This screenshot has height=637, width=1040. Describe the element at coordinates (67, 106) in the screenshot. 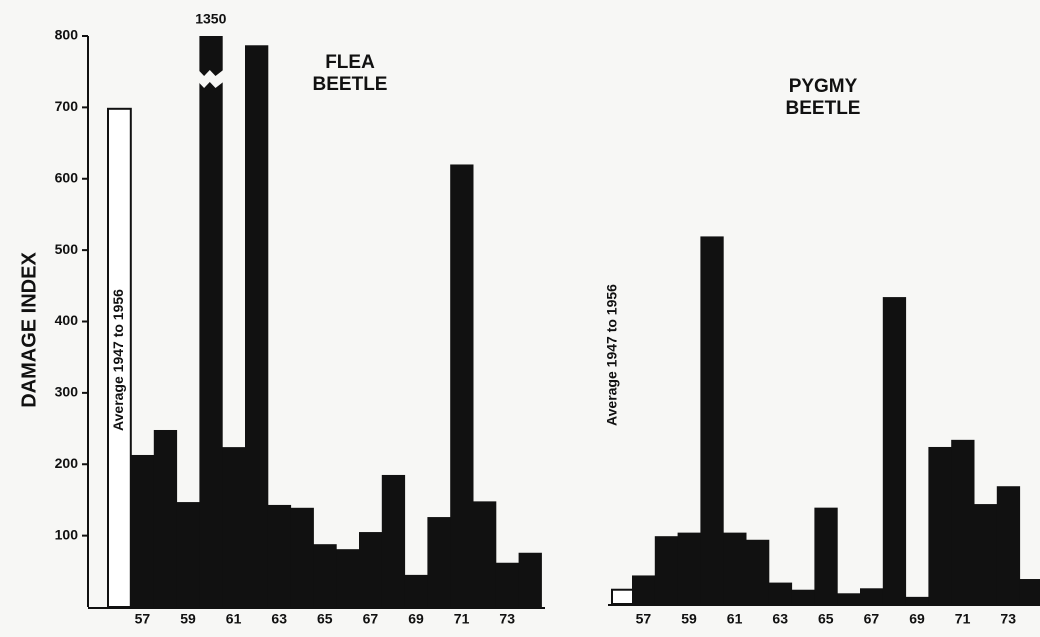

I see `y-tick-label: 700` at that location.